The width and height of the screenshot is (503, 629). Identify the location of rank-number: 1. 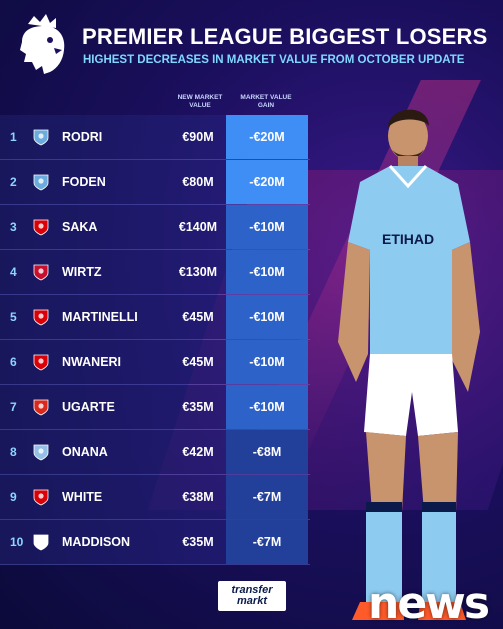
(13, 137).